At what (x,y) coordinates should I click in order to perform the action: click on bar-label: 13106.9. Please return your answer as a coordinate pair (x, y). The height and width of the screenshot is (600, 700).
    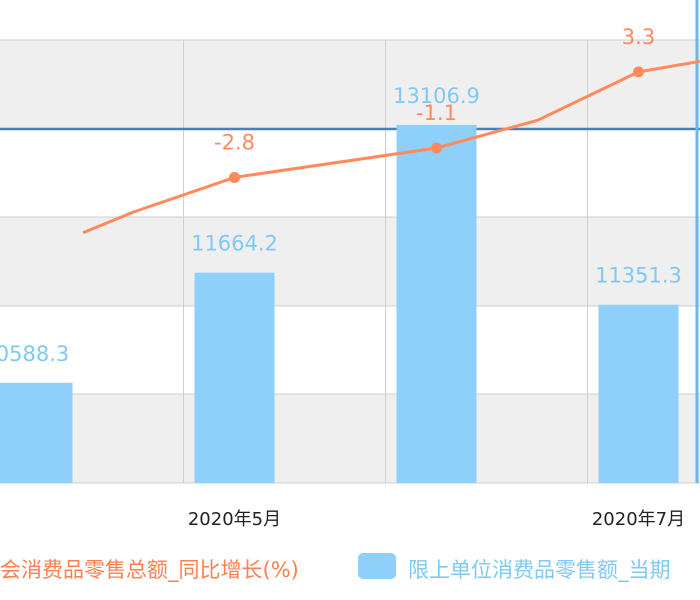
    Looking at the image, I should click on (436, 96).